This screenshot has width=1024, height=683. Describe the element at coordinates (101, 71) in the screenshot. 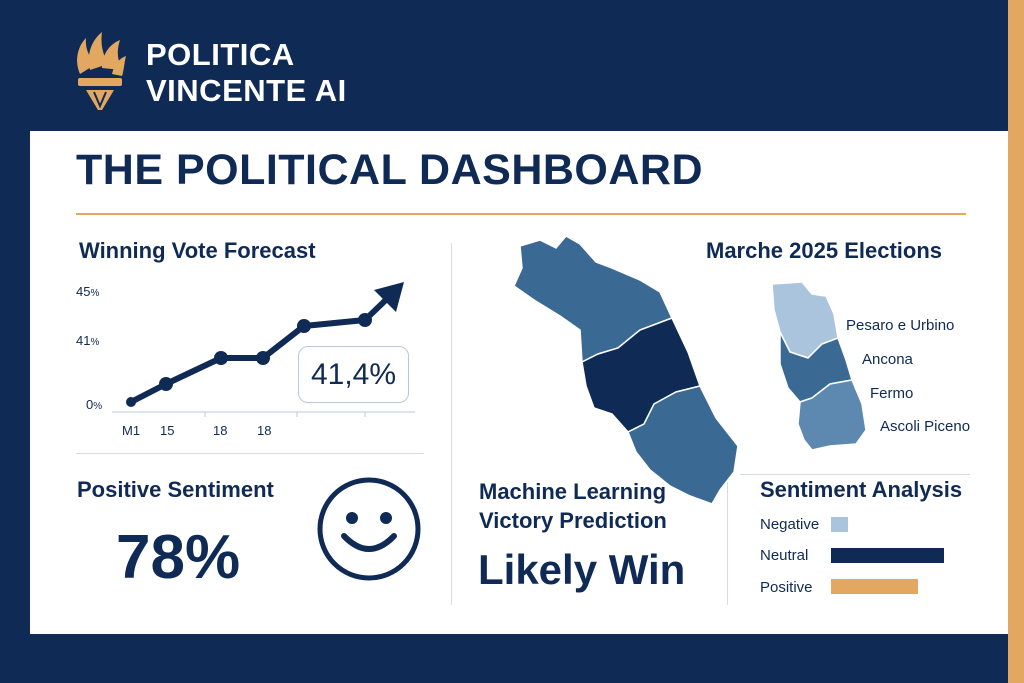

I see `torch-icon` at that location.